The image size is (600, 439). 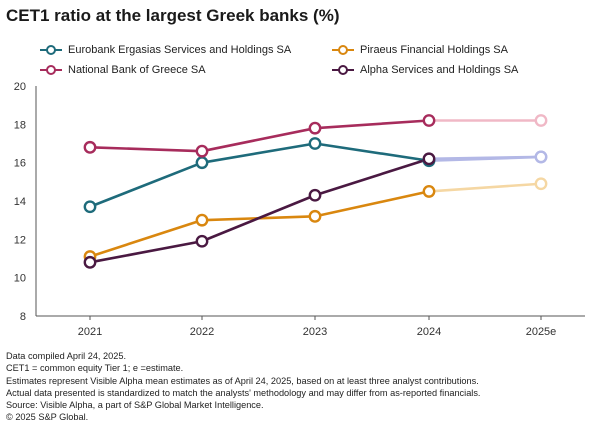 I want to click on x-tick-label: 2021, so click(x=90, y=332).